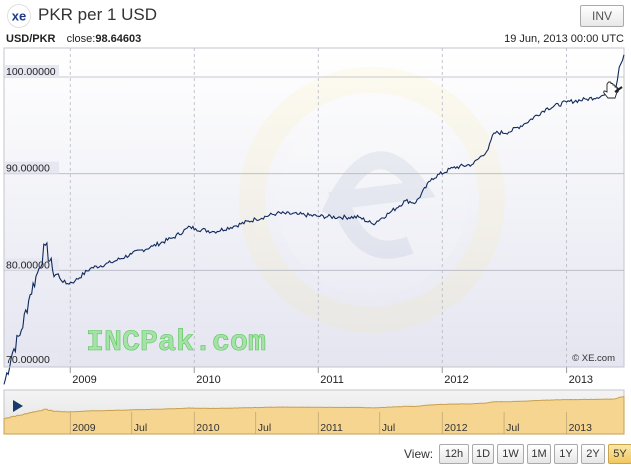 This screenshot has height=473, width=631. Describe the element at coordinates (619, 454) in the screenshot. I see `view-button-5y: 5Y` at that location.